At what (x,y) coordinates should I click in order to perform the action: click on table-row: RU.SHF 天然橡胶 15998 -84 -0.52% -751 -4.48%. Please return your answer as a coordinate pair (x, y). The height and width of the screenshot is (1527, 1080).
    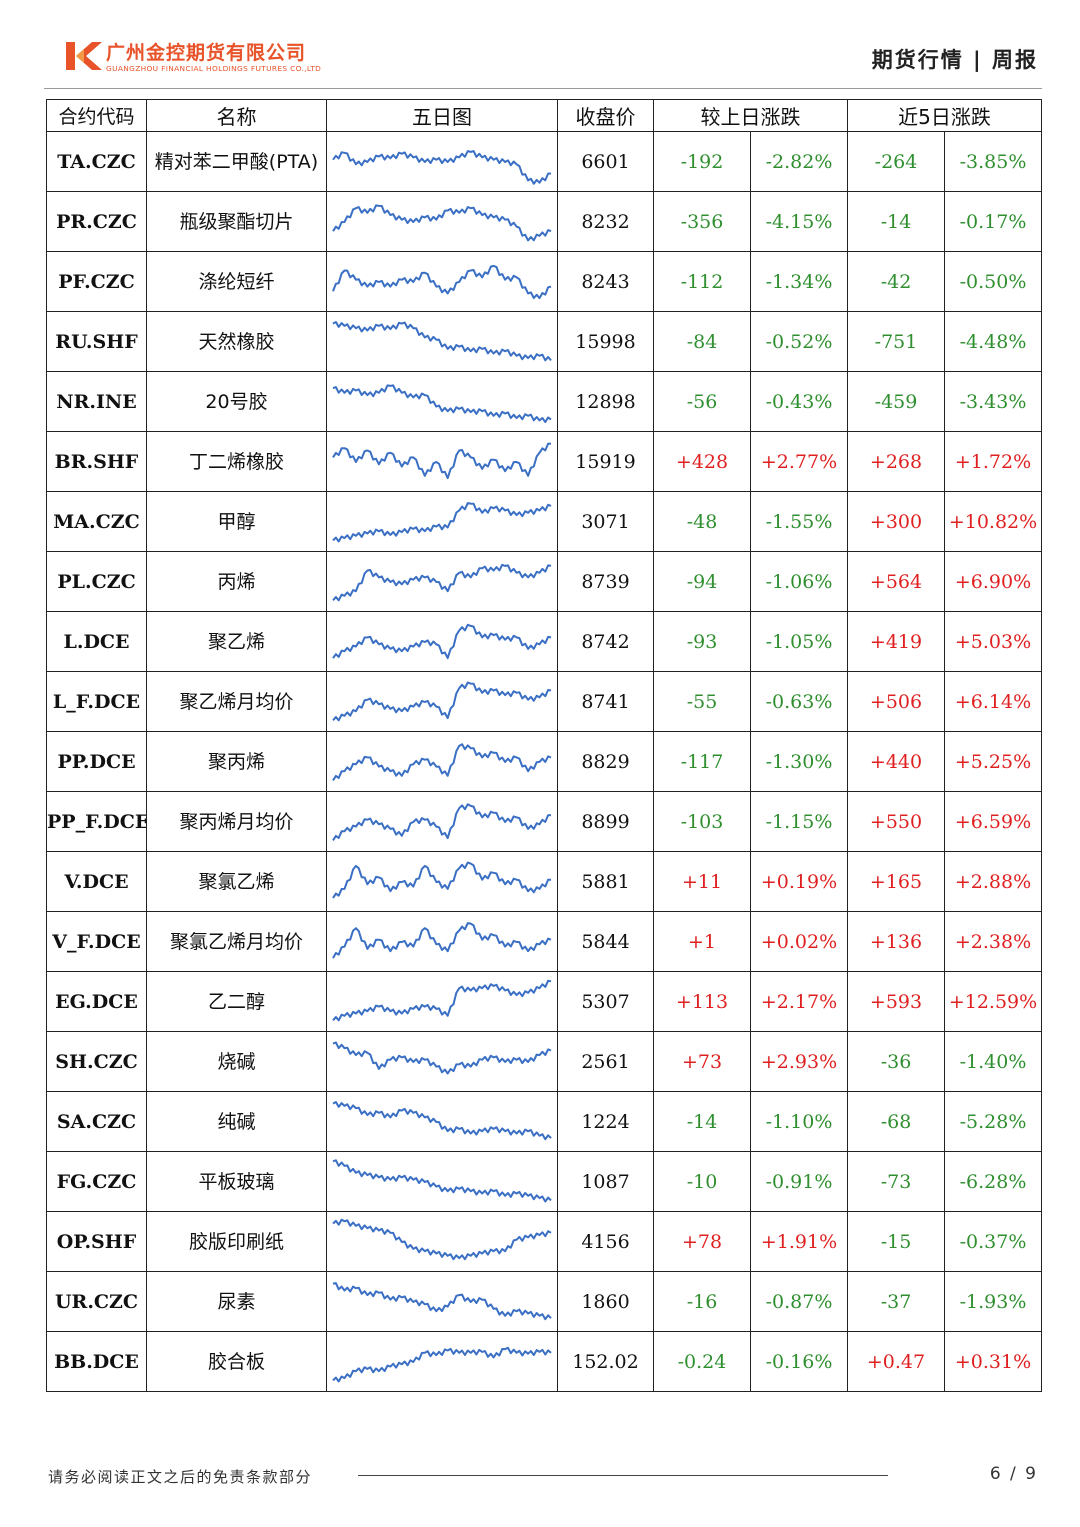
    Looking at the image, I should click on (544, 341).